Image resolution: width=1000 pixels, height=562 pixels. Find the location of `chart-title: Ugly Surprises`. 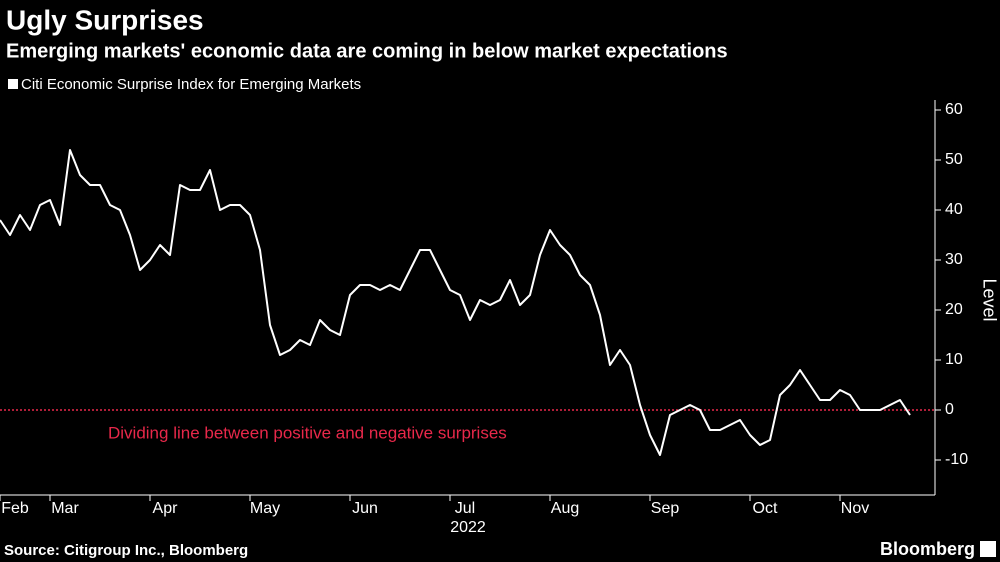

chart-title: Ugly Surprises is located at coordinates (105, 19).